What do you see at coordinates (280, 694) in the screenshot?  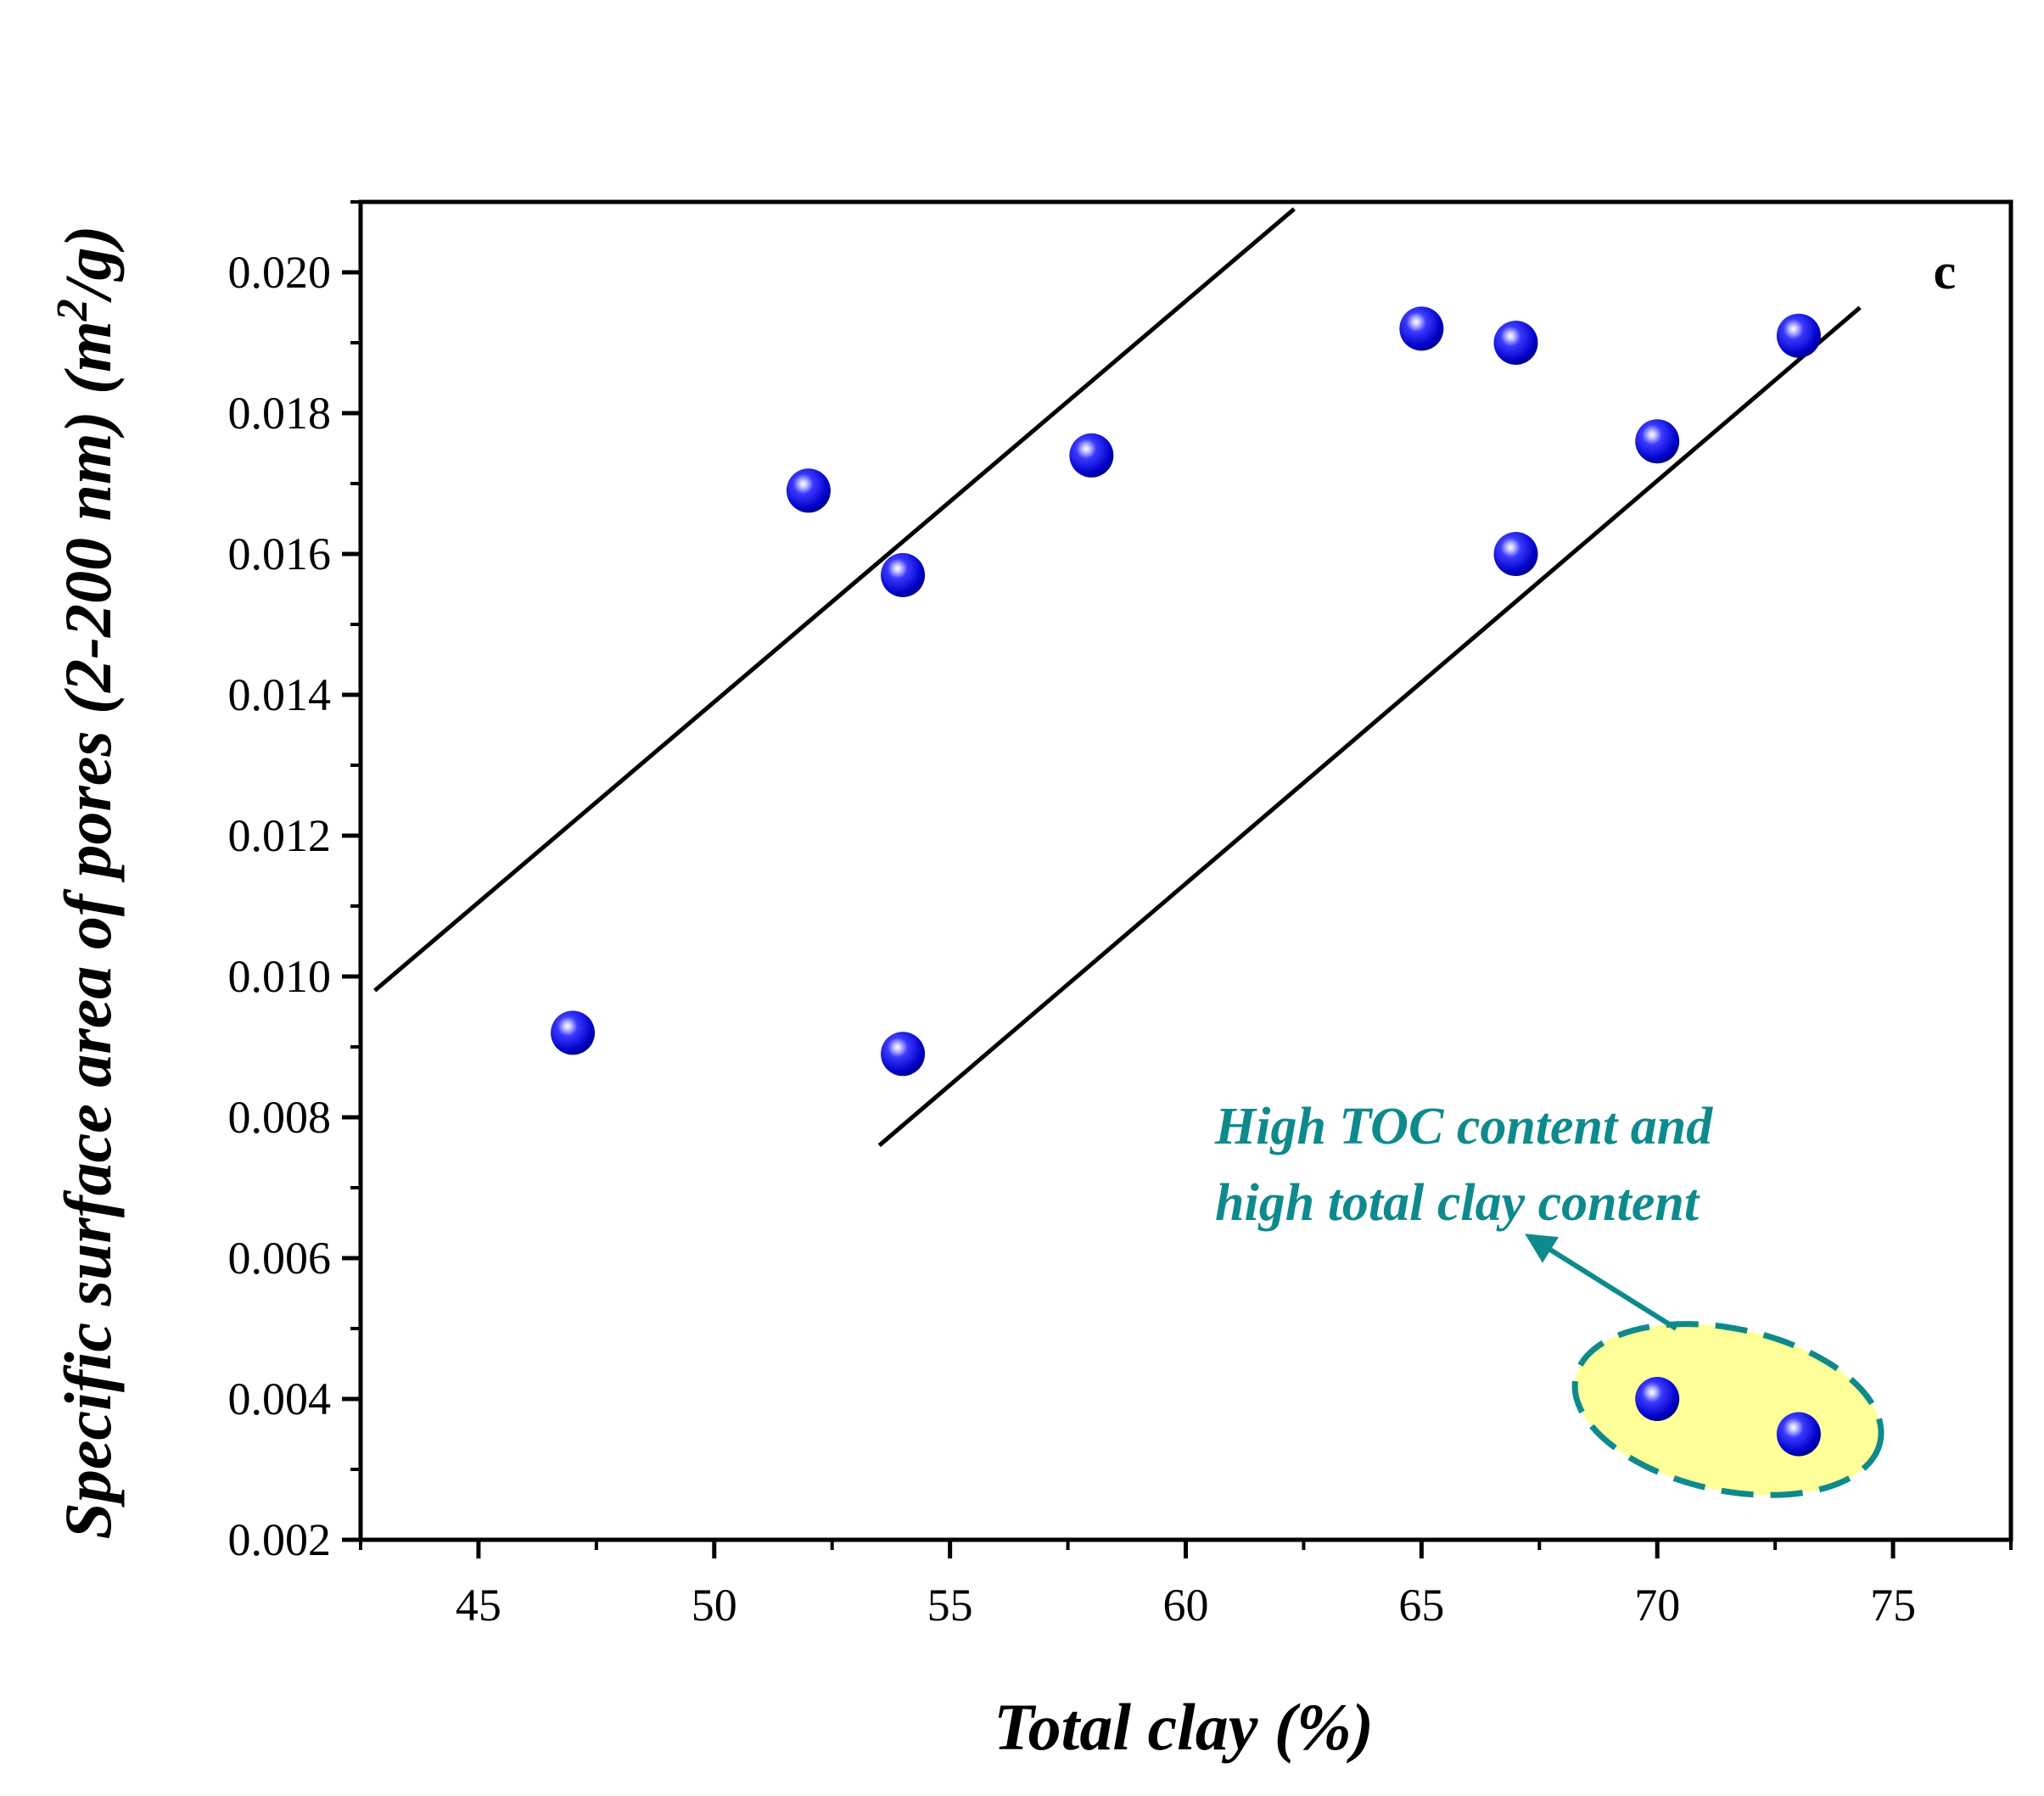 I see `y-tick-label: 0.014` at bounding box center [280, 694].